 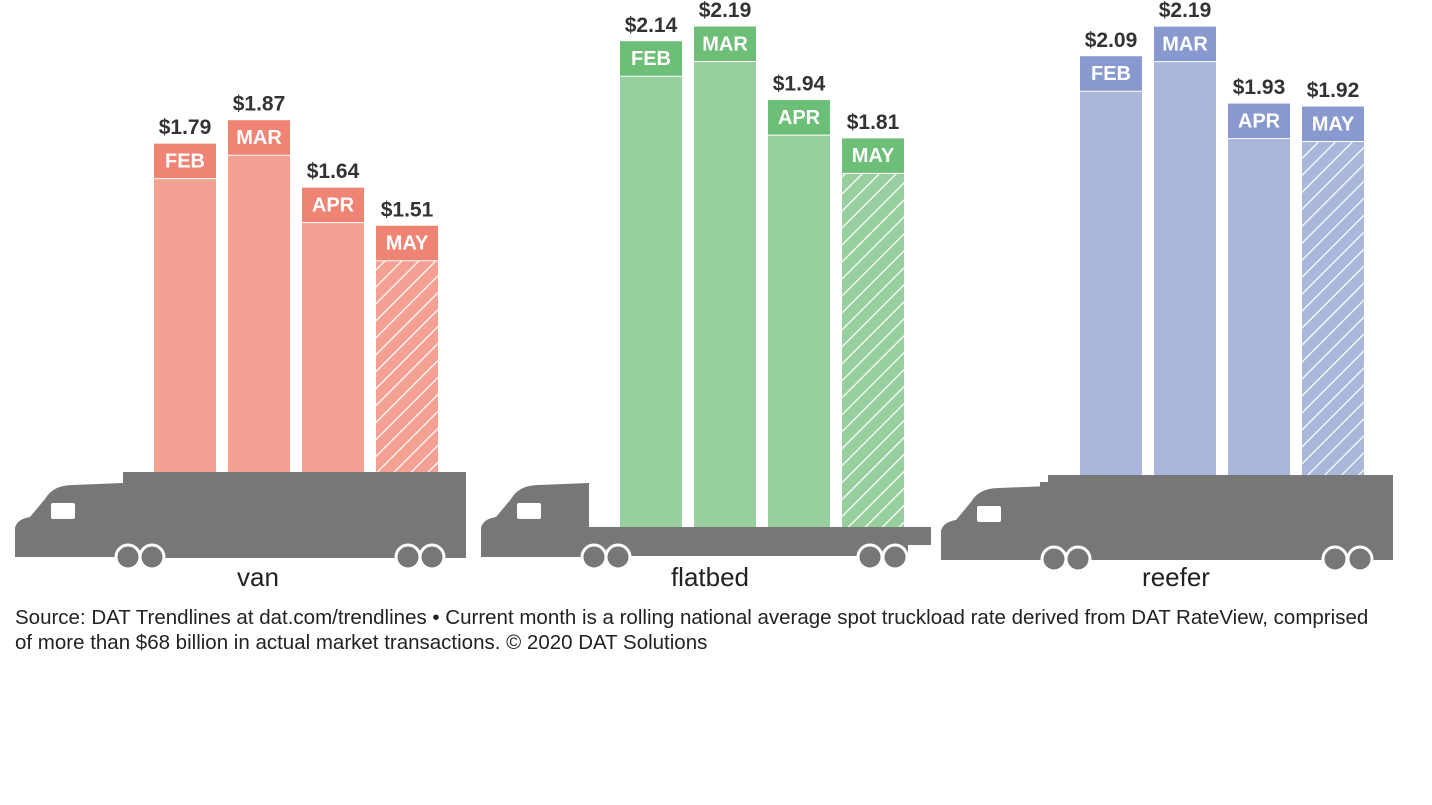 I want to click on value-label: $1.64, so click(x=333, y=171).